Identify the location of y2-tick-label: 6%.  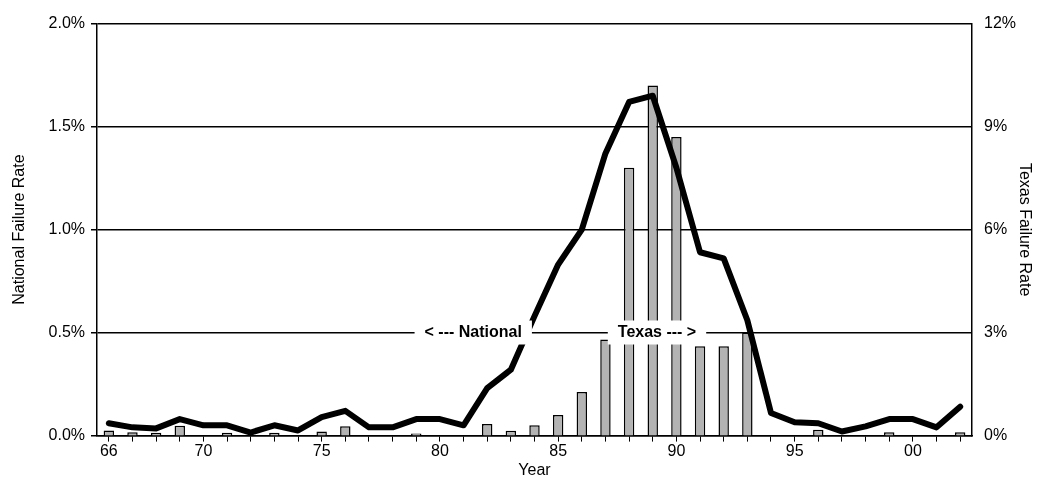
(996, 229).